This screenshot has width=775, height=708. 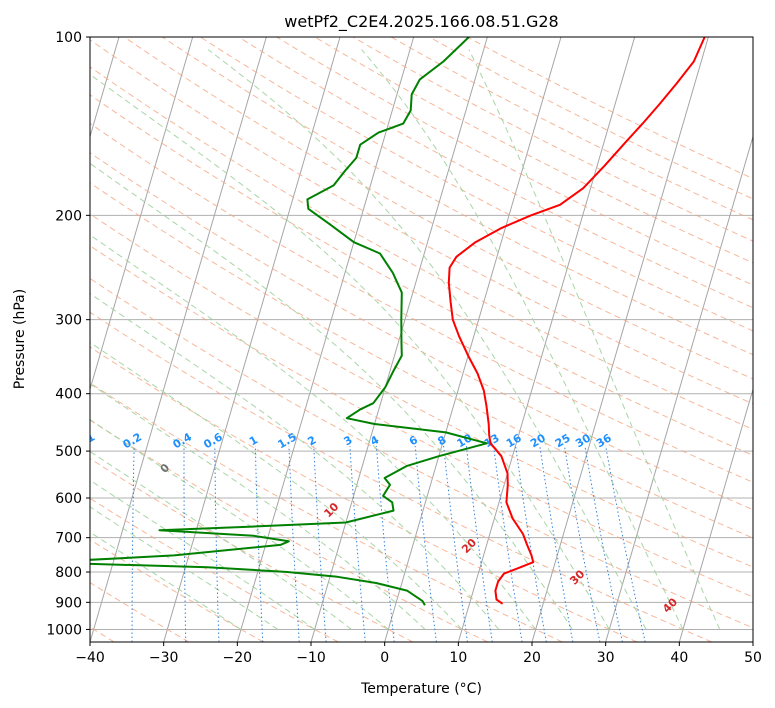 What do you see at coordinates (142, 214) in the screenshot?
I see `isotherm--50` at bounding box center [142, 214].